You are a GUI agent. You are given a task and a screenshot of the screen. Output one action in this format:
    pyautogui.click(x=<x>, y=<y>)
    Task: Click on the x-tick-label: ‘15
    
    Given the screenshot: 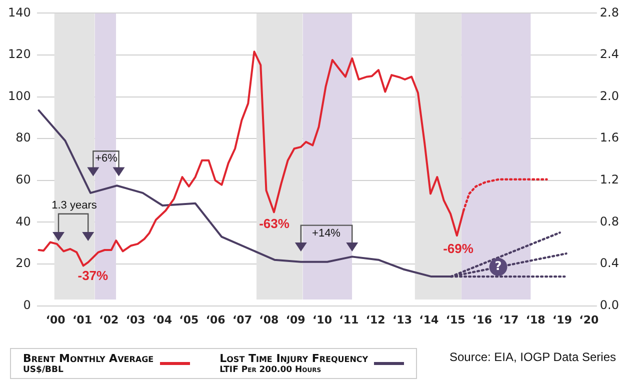 What is the action you would take?
    pyautogui.click(x=456, y=319)
    